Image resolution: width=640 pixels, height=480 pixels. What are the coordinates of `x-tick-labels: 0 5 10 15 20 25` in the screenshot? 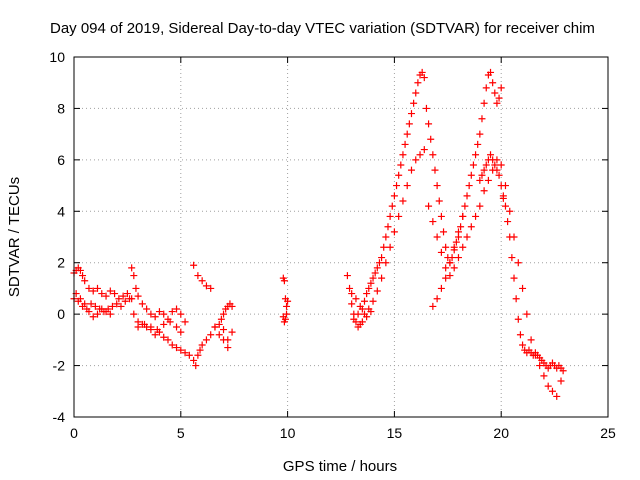 It's located at (343, 433).